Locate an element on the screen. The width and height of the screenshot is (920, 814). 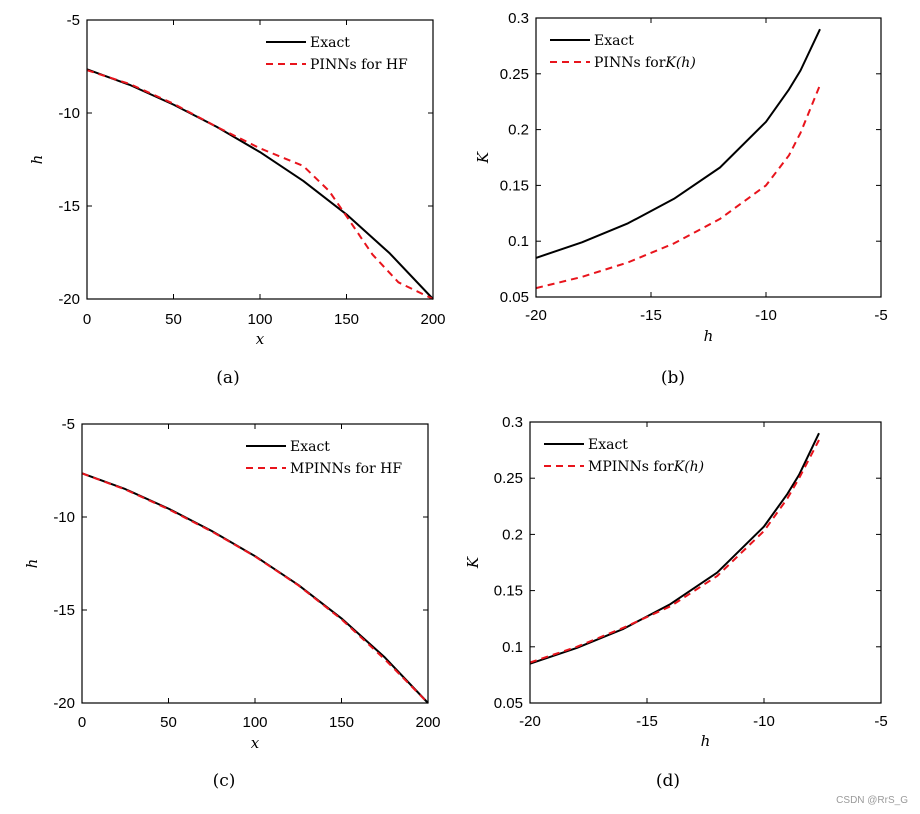
panel-caption: (d) is located at coordinates (668, 781).